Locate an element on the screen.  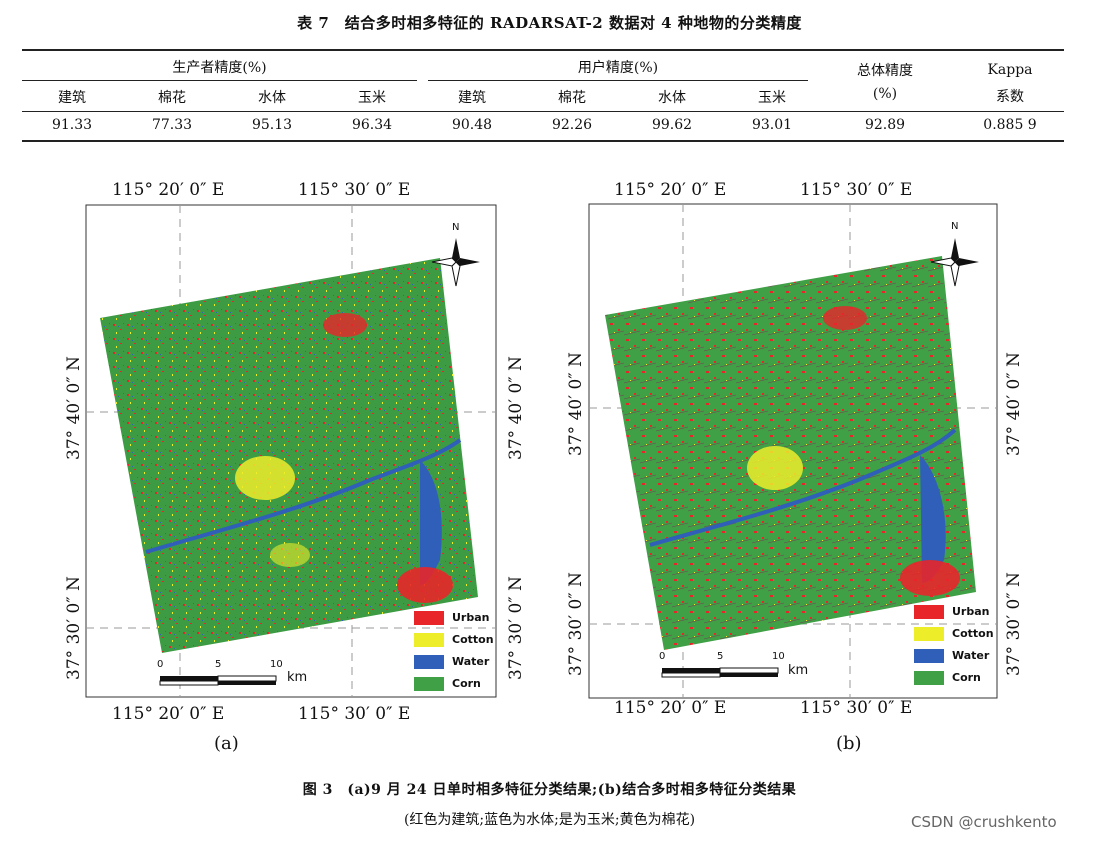
map-a-north-label: N is located at coordinates (456, 227).